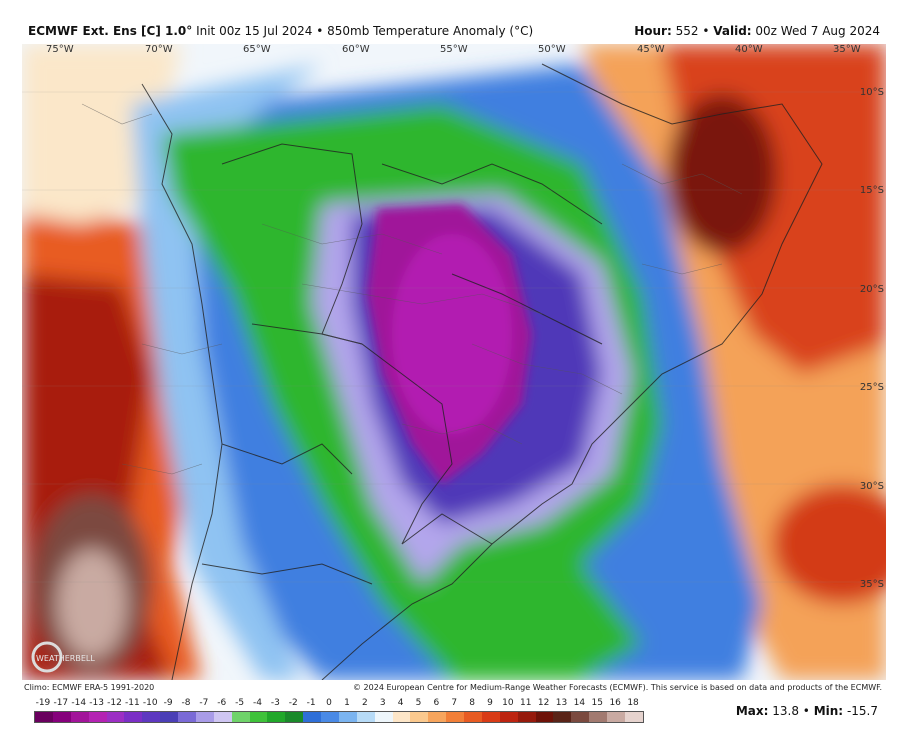  What do you see at coordinates (543, 703) in the screenshot?
I see `colorbar-label: 12` at bounding box center [543, 703].